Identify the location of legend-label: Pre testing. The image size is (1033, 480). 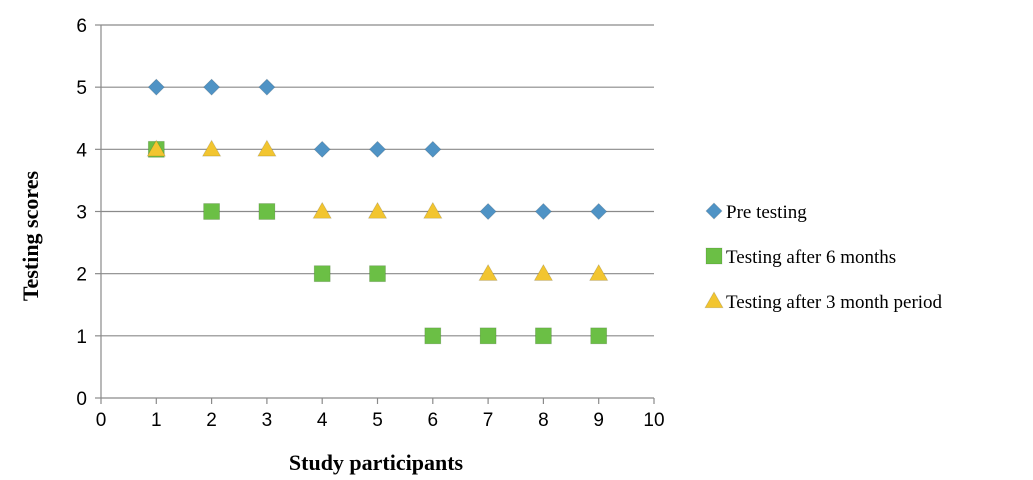
(766, 212).